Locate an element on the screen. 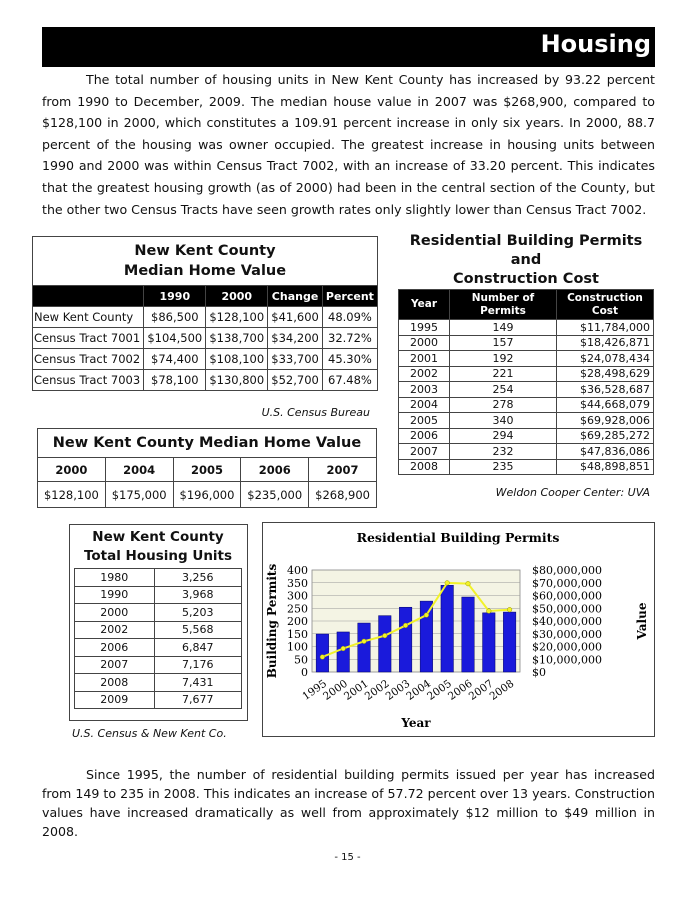 Image resolution: width=695 pixels, height=900 pixels. median-table-col-header: Percent is located at coordinates (350, 296).